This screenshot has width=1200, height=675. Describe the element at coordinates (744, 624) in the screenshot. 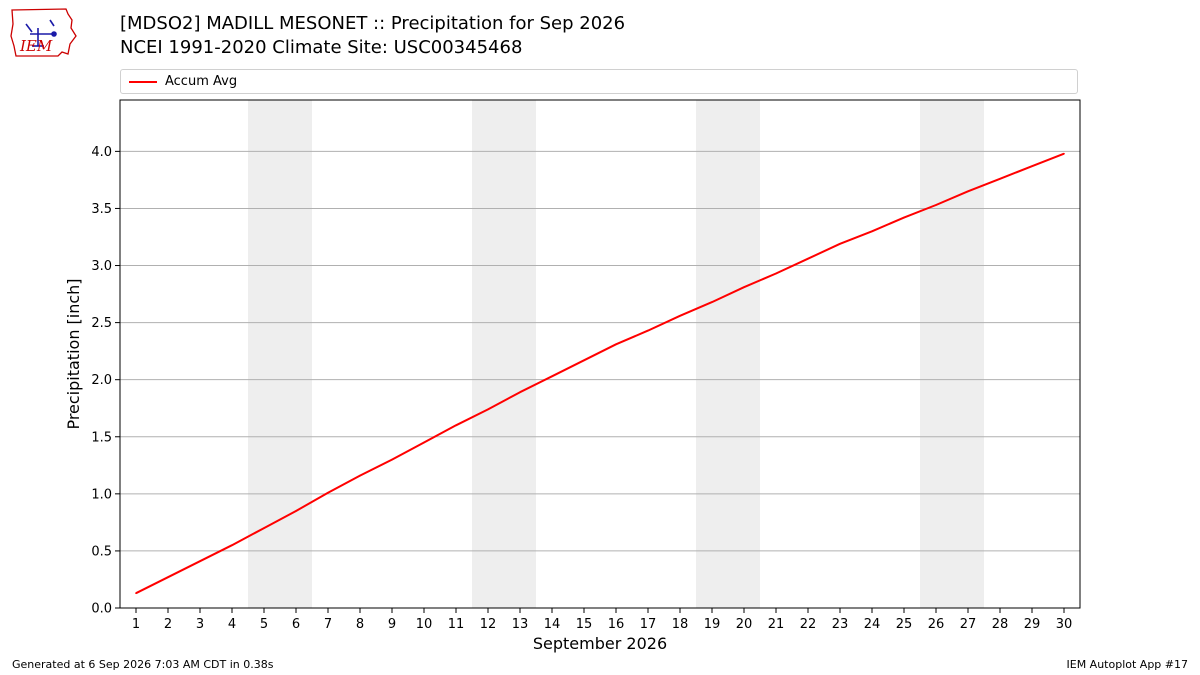

I see `x-tick-label-20: 20` at that location.